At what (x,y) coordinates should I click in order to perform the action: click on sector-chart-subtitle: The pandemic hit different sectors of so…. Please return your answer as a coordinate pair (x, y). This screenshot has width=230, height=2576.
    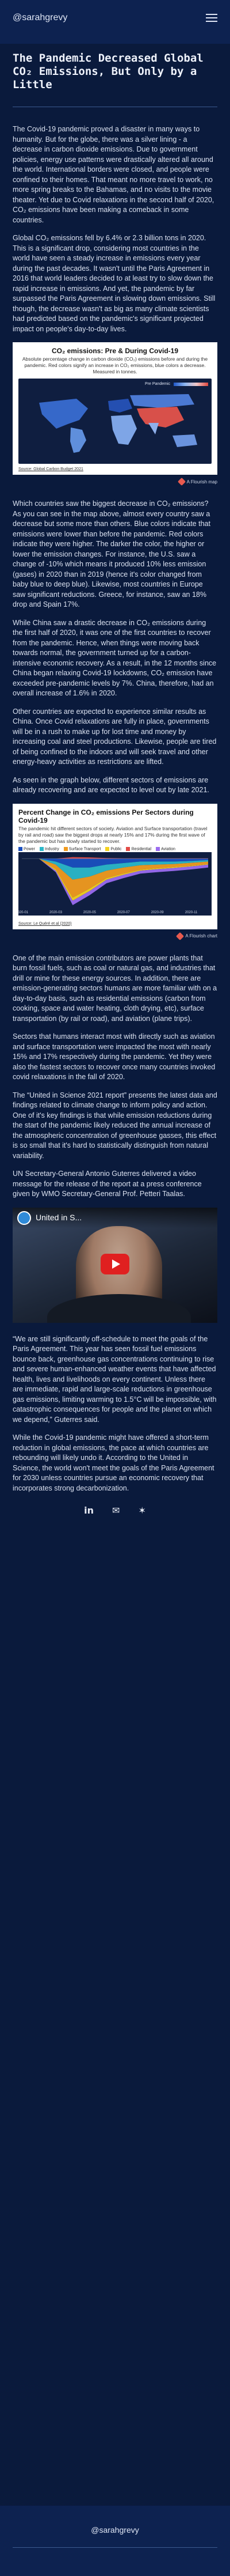
    Looking at the image, I should click on (113, 834).